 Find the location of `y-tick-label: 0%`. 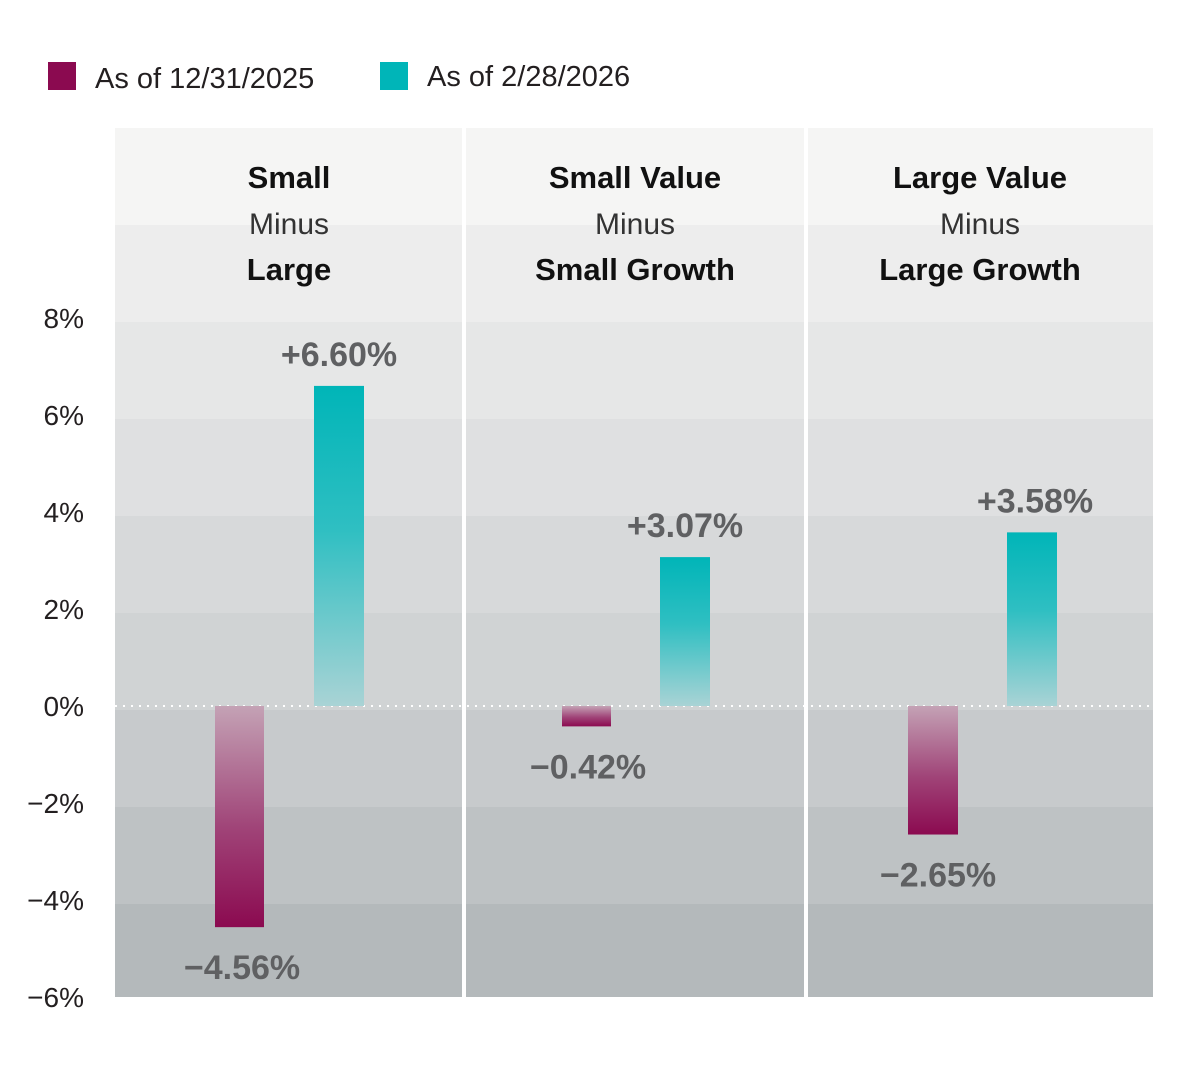

y-tick-label: 0% is located at coordinates (64, 706).